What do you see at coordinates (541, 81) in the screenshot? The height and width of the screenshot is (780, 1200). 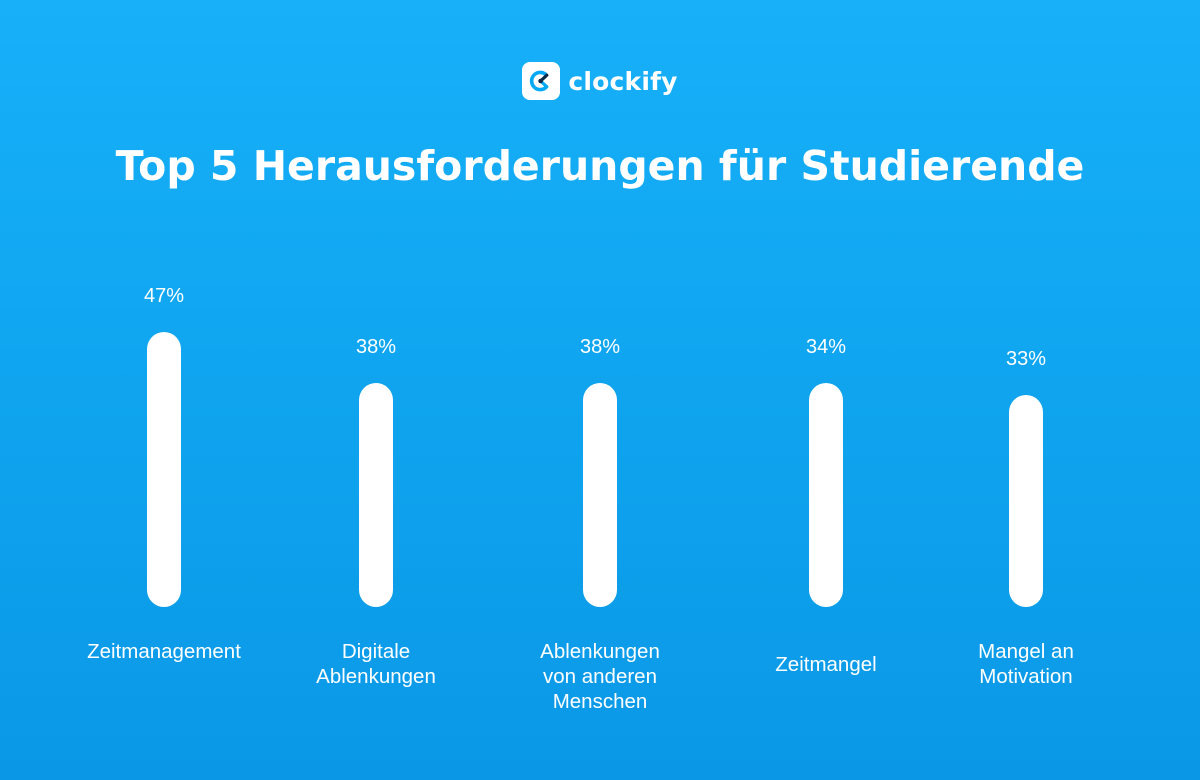 I see `clockify-logo-icon` at bounding box center [541, 81].